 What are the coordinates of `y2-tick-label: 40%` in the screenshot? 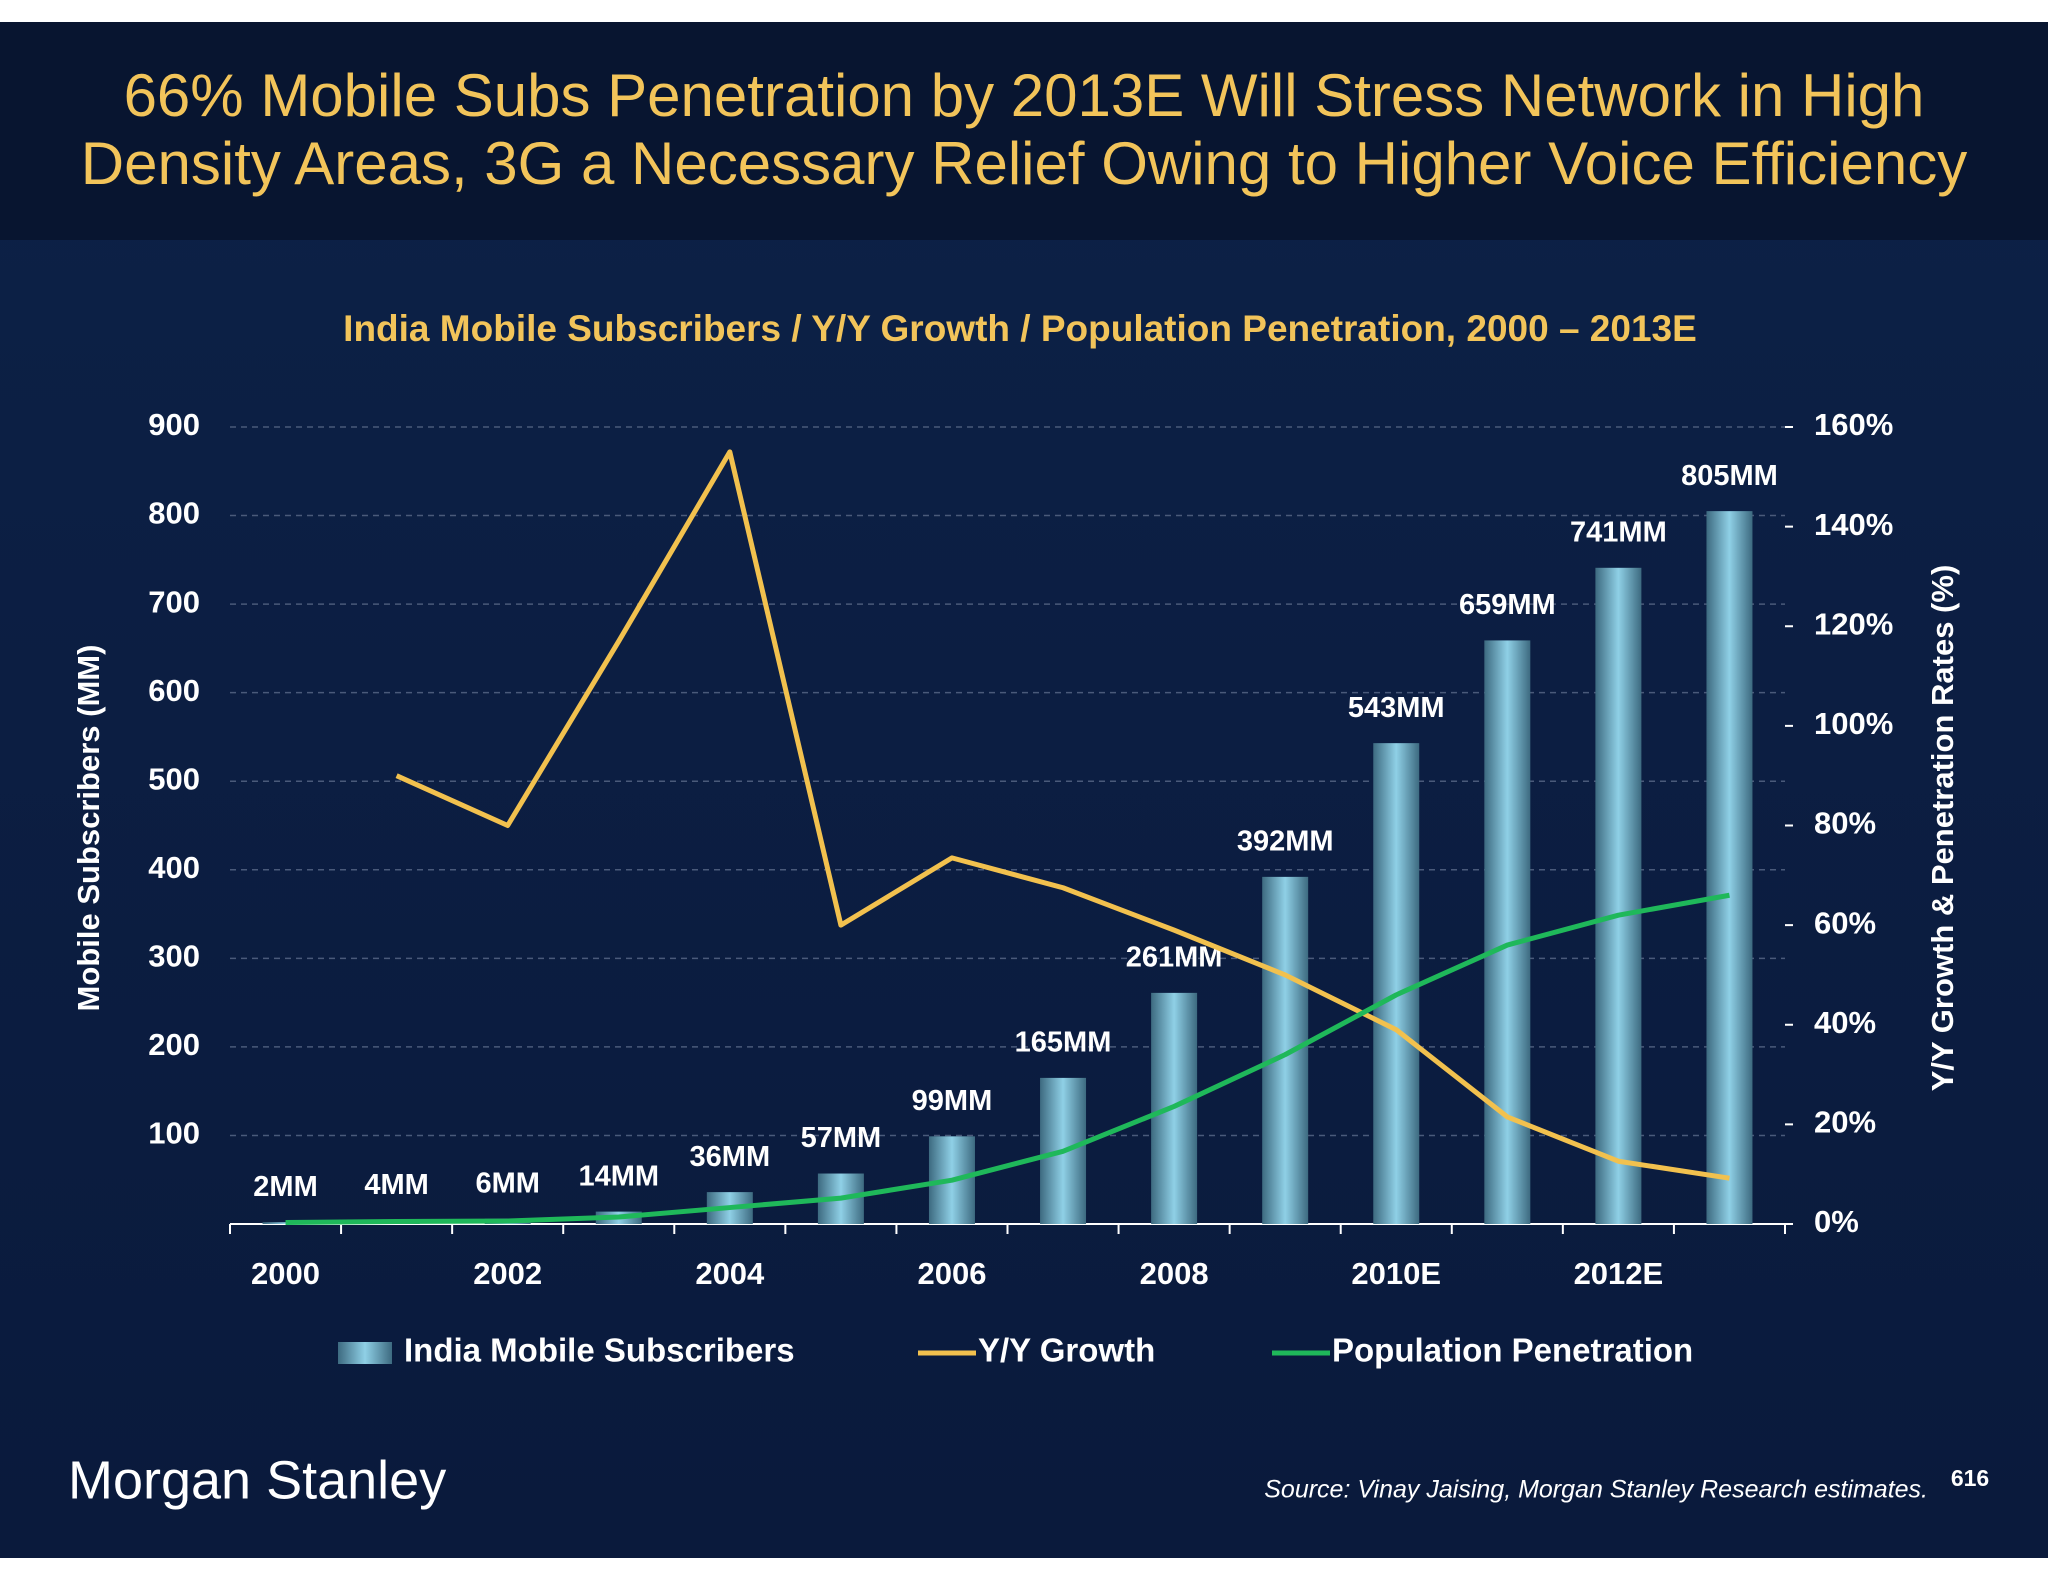 It's located at (1845, 1022).